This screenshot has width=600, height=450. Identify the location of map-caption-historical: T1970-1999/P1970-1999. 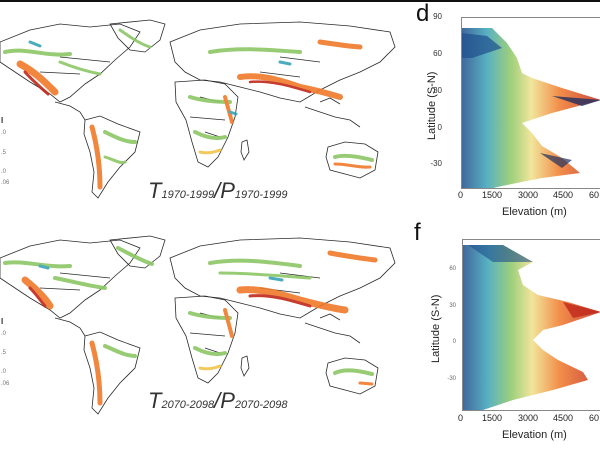
(217, 191).